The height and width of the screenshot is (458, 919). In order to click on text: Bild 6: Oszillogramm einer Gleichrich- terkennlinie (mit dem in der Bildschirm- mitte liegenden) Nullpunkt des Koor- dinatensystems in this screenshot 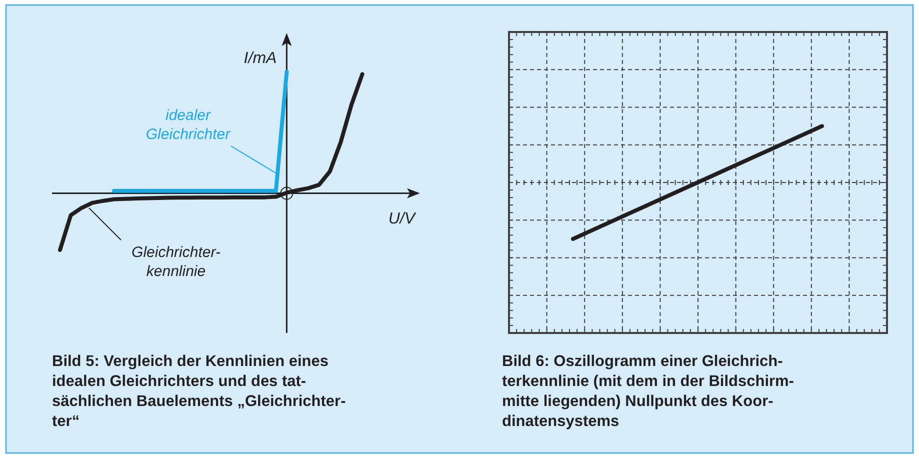, I will do `click(648, 391)`.